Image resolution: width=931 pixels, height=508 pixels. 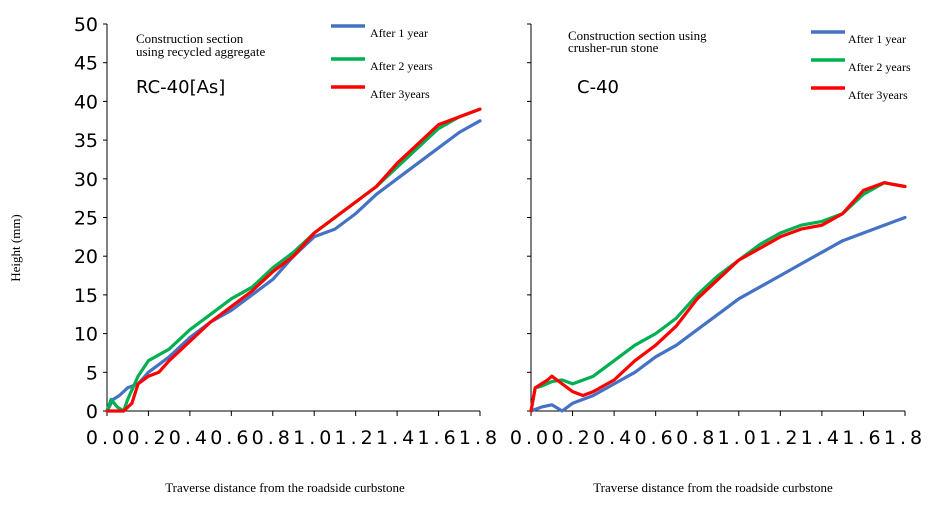 I want to click on chart-title-line: crusher-run stone, so click(x=613, y=47).